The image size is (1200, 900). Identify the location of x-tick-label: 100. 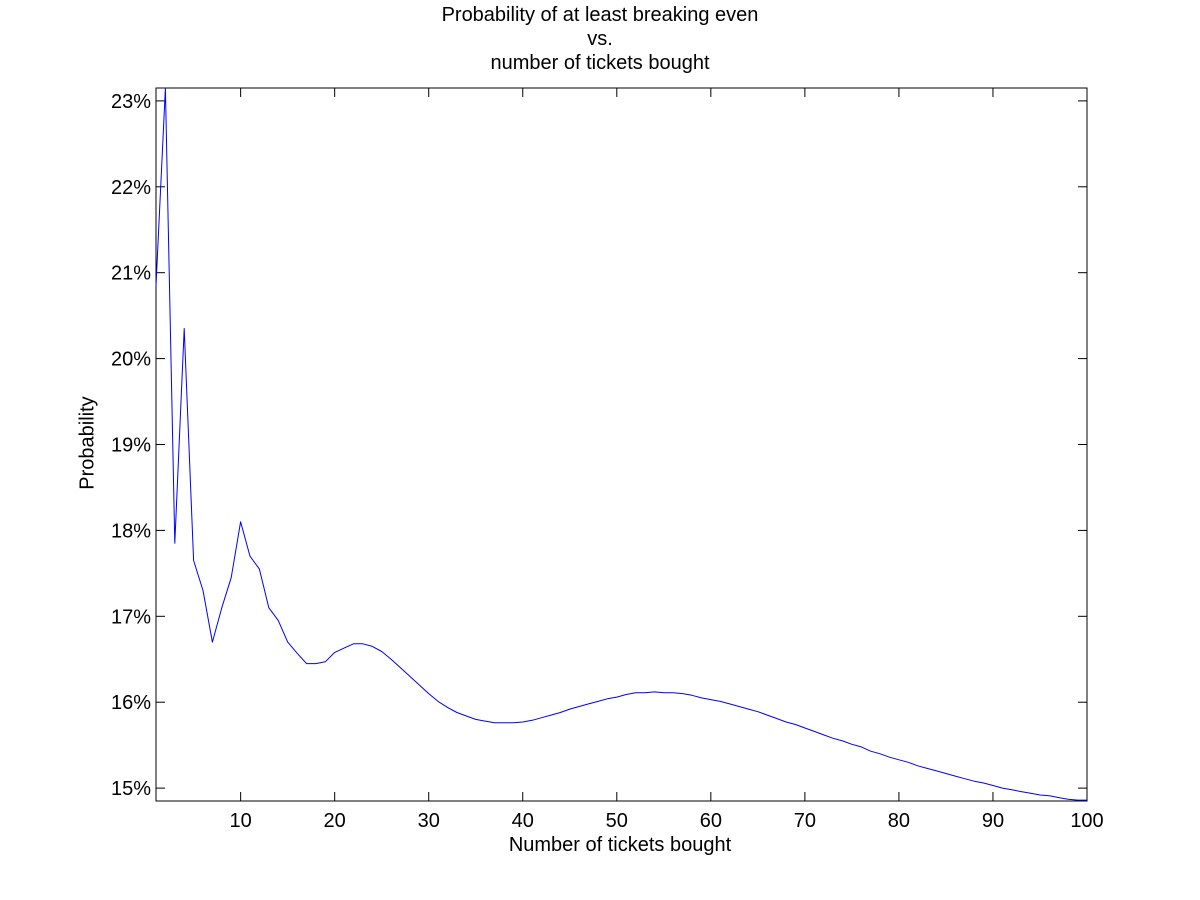
(1086, 821).